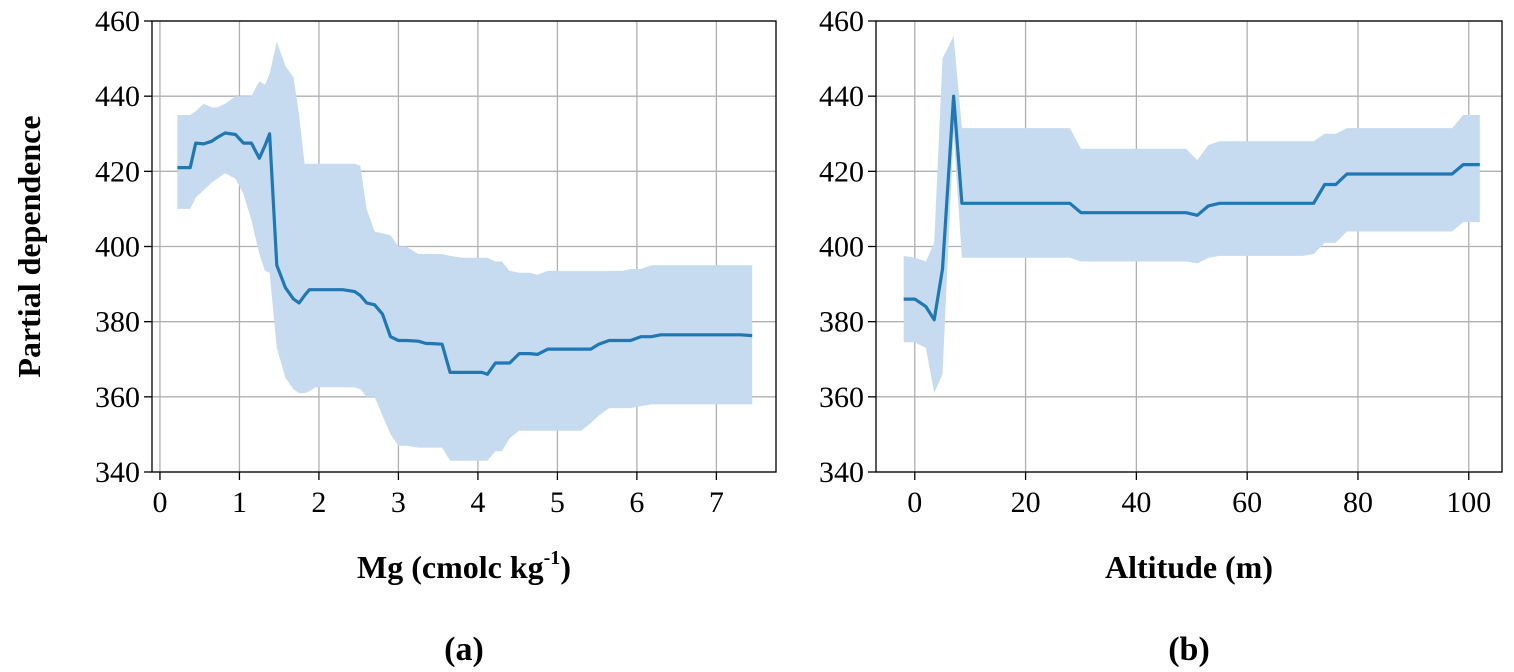 The image size is (1514, 672). What do you see at coordinates (552, 558) in the screenshot?
I see `panel-a-xlabel-superscript: -1` at bounding box center [552, 558].